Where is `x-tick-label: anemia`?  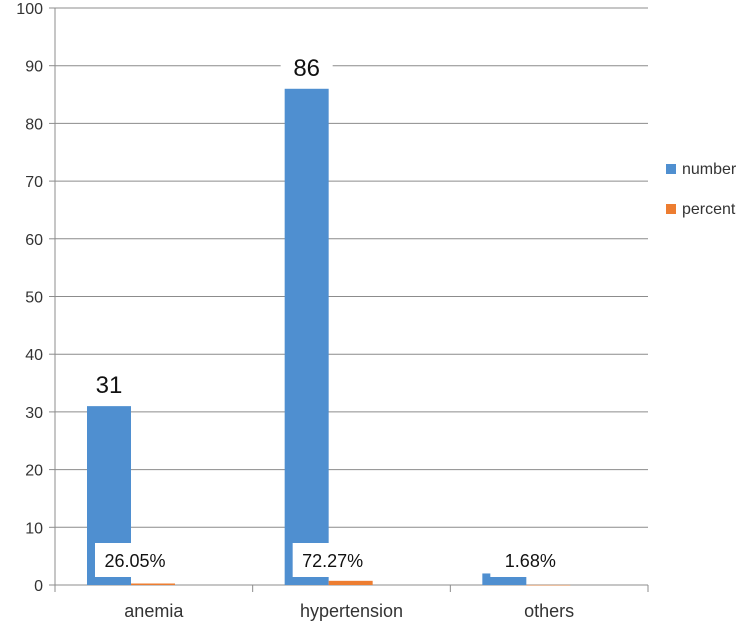
x-tick-label: anemia is located at coordinates (154, 611).